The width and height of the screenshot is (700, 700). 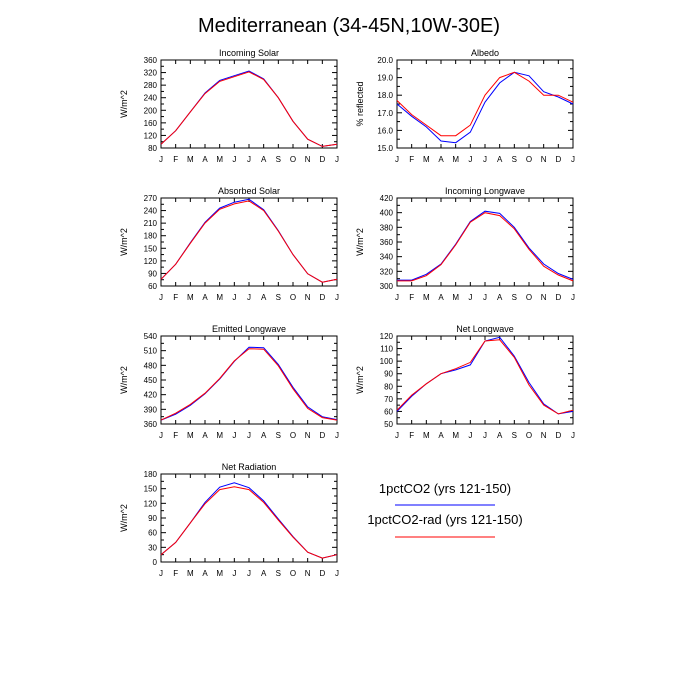 What do you see at coordinates (151, 409) in the screenshot?
I see `y-tick-label: 390` at bounding box center [151, 409].